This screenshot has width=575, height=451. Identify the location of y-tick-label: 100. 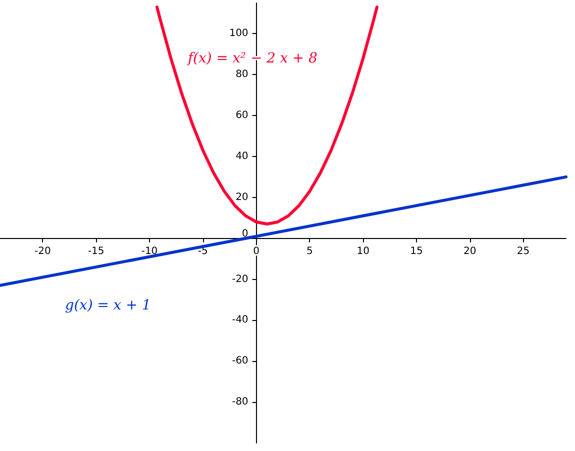
(238, 34).